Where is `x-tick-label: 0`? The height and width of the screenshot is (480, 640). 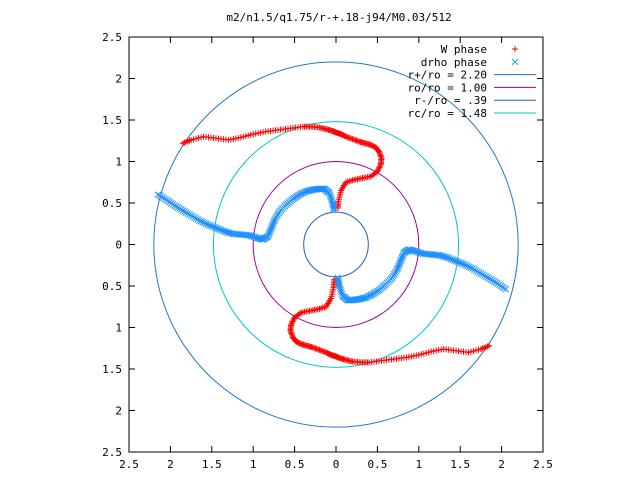
x-tick-label: 0 is located at coordinates (336, 464).